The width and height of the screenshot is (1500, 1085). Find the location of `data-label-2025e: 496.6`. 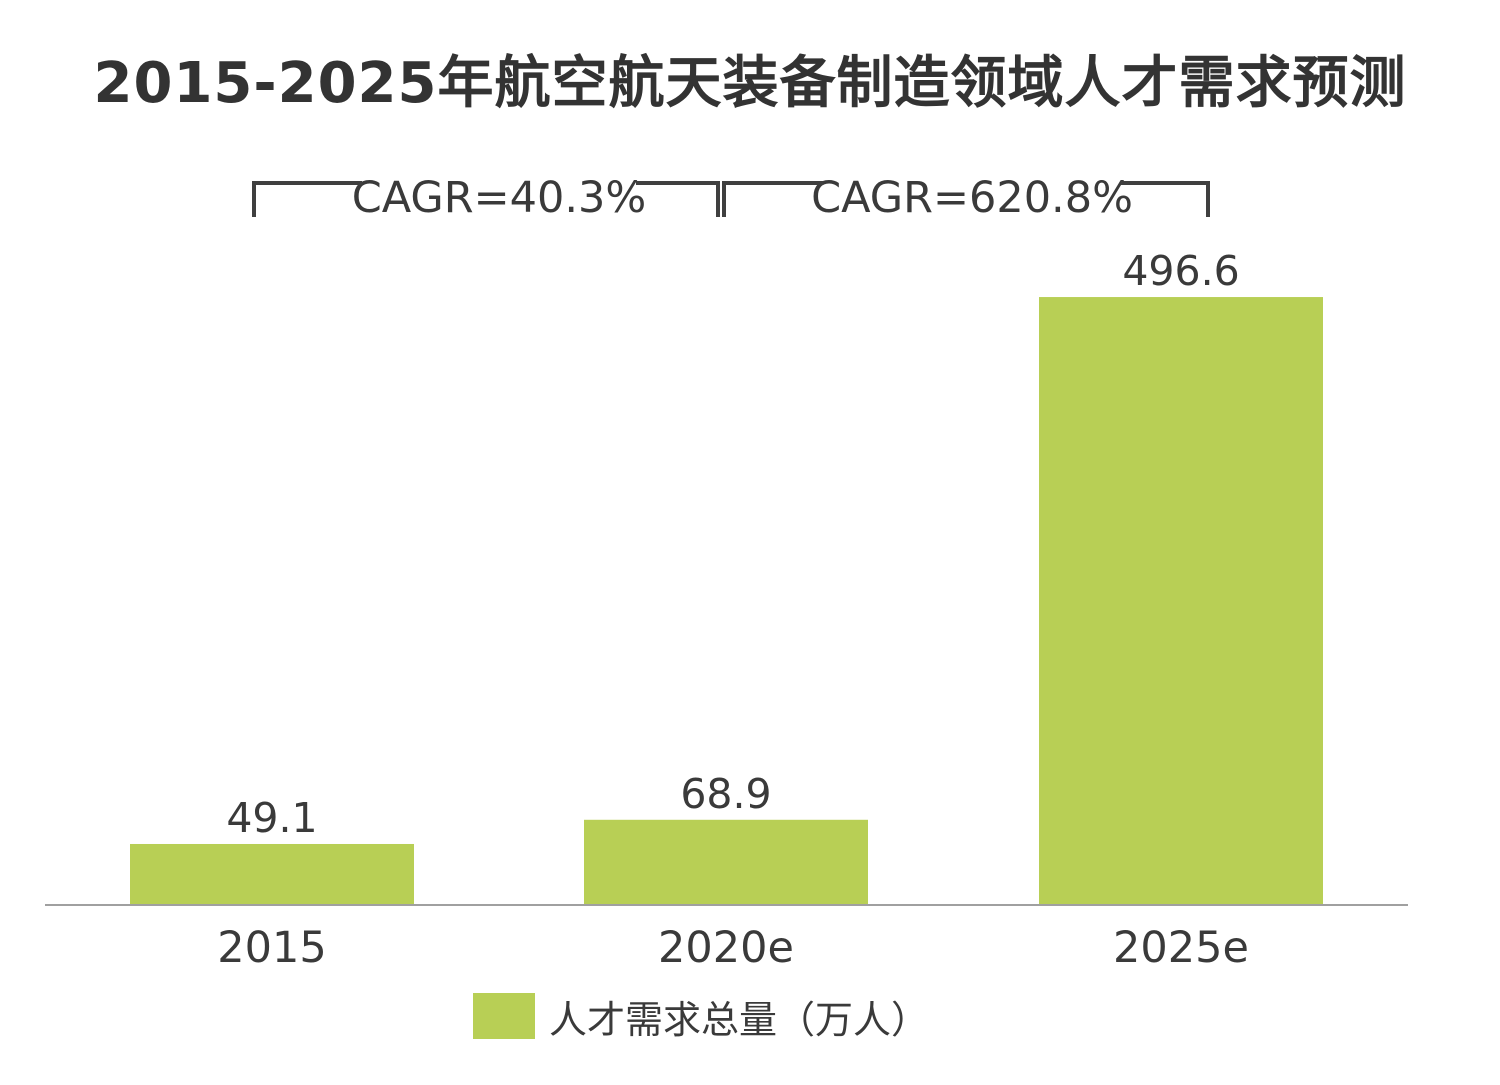

data-label-2025e: 496.6 is located at coordinates (1180, 271).